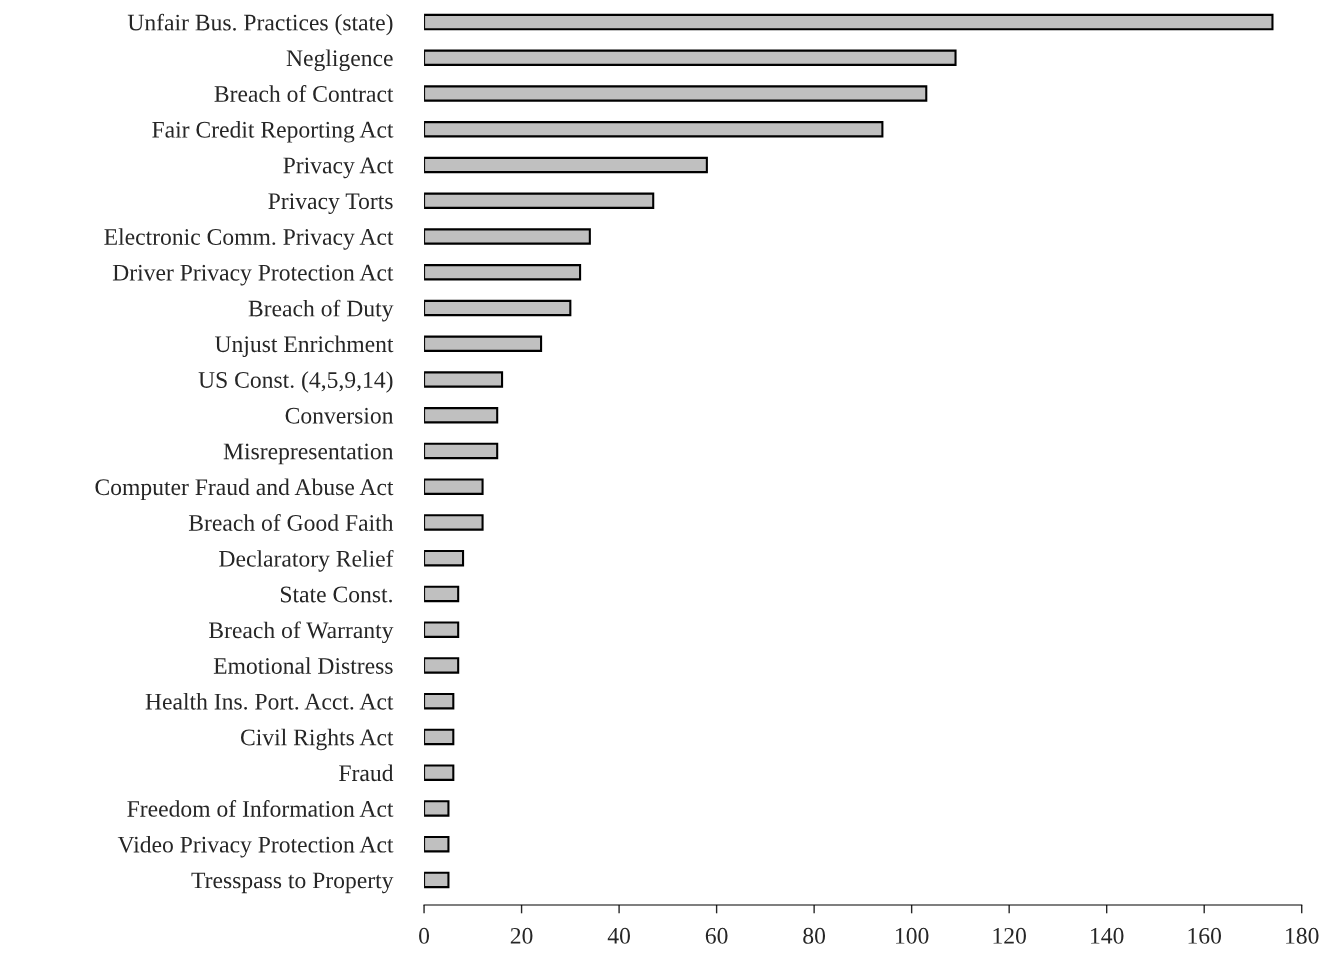  I want to click on x-tick-label: 20, so click(521, 935).